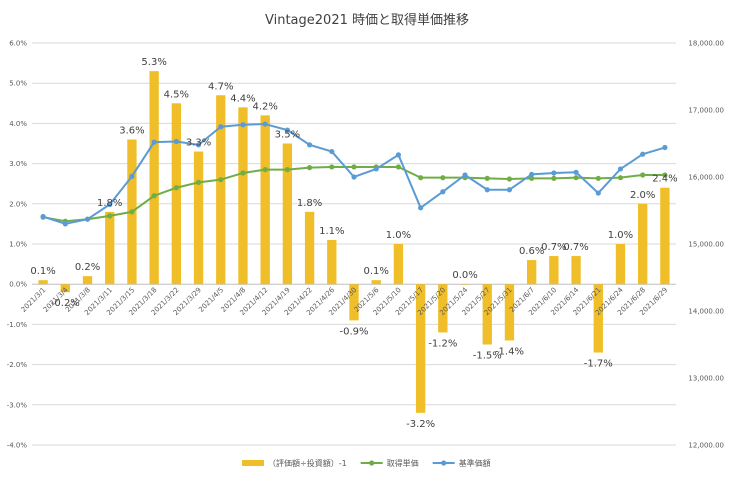 The height and width of the screenshot is (479, 734). What do you see at coordinates (487, 356) in the screenshot?
I see `data-label: -1.5%` at bounding box center [487, 356].